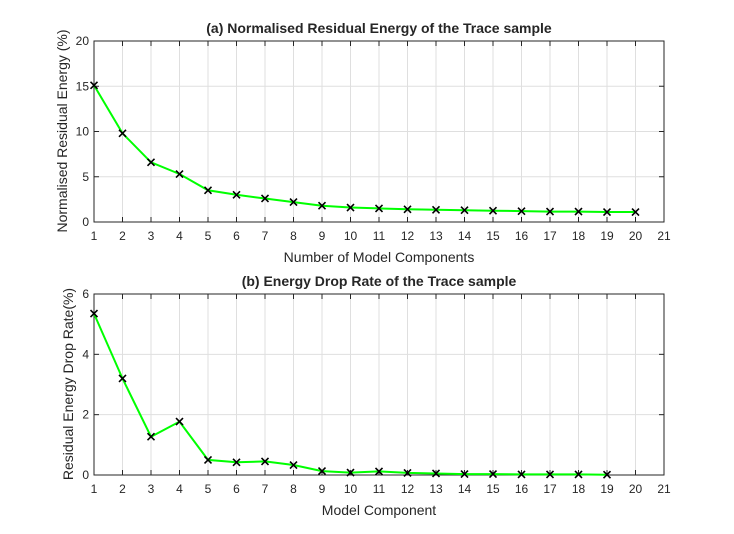 Image resolution: width=734 pixels, height=534 pixels. I want to click on chart-a-xtick-label: 2, so click(122, 236).